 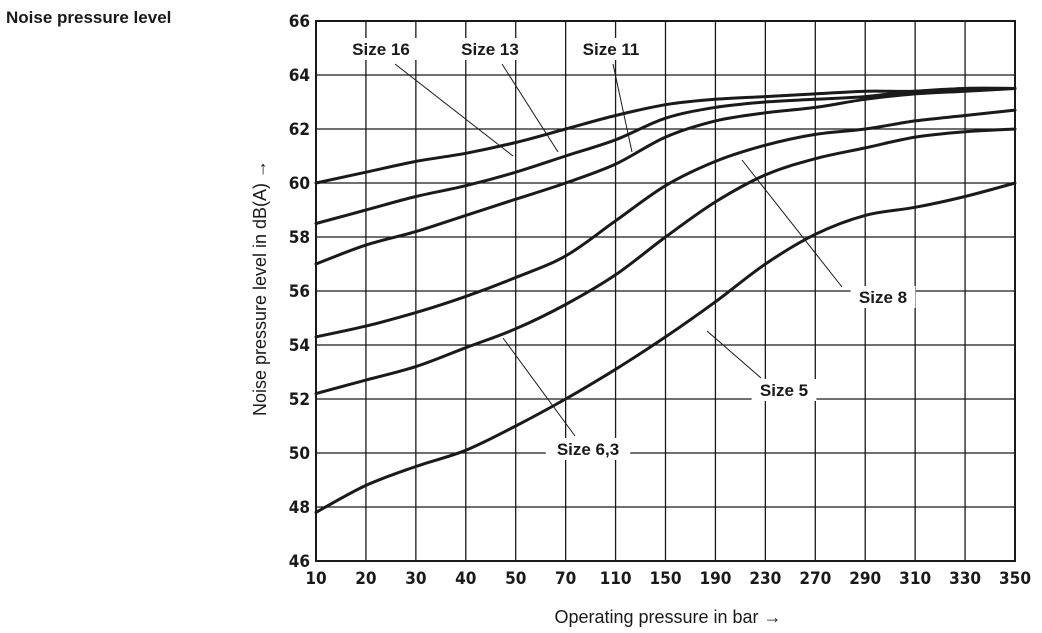 I want to click on x-tick-label: 330, so click(x=965, y=579).